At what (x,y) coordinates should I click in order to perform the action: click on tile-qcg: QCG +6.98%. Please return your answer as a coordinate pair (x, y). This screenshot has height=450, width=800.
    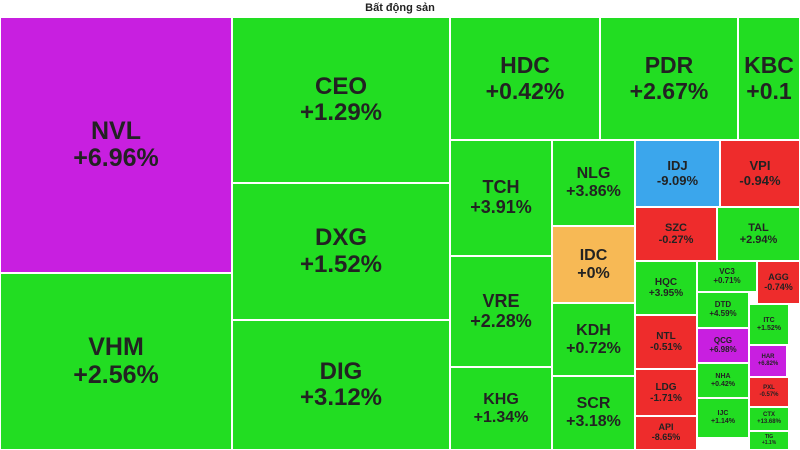
    Looking at the image, I should click on (723, 345).